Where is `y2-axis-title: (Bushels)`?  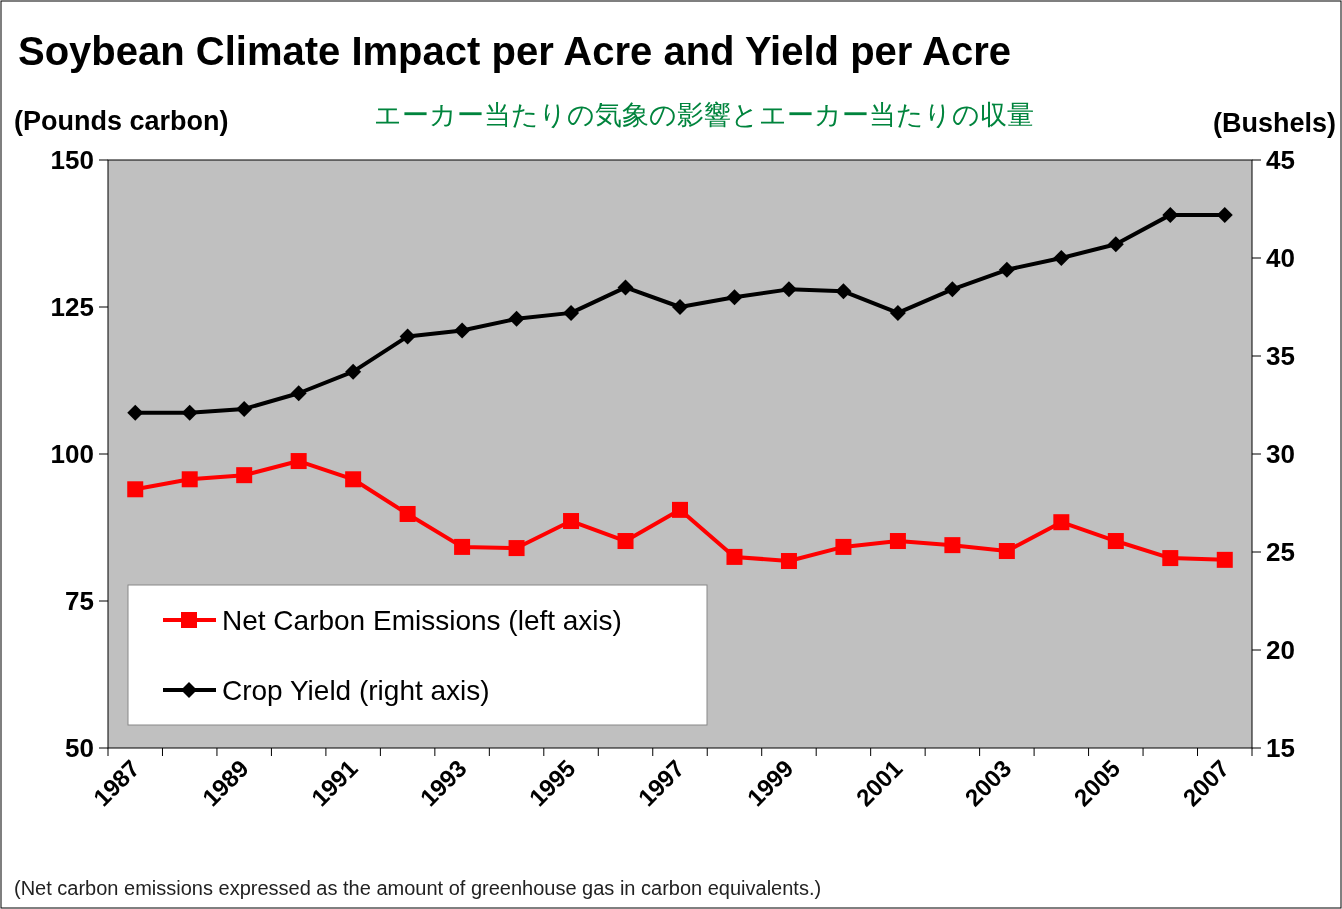
y2-axis-title: (Bushels) is located at coordinates (1274, 123).